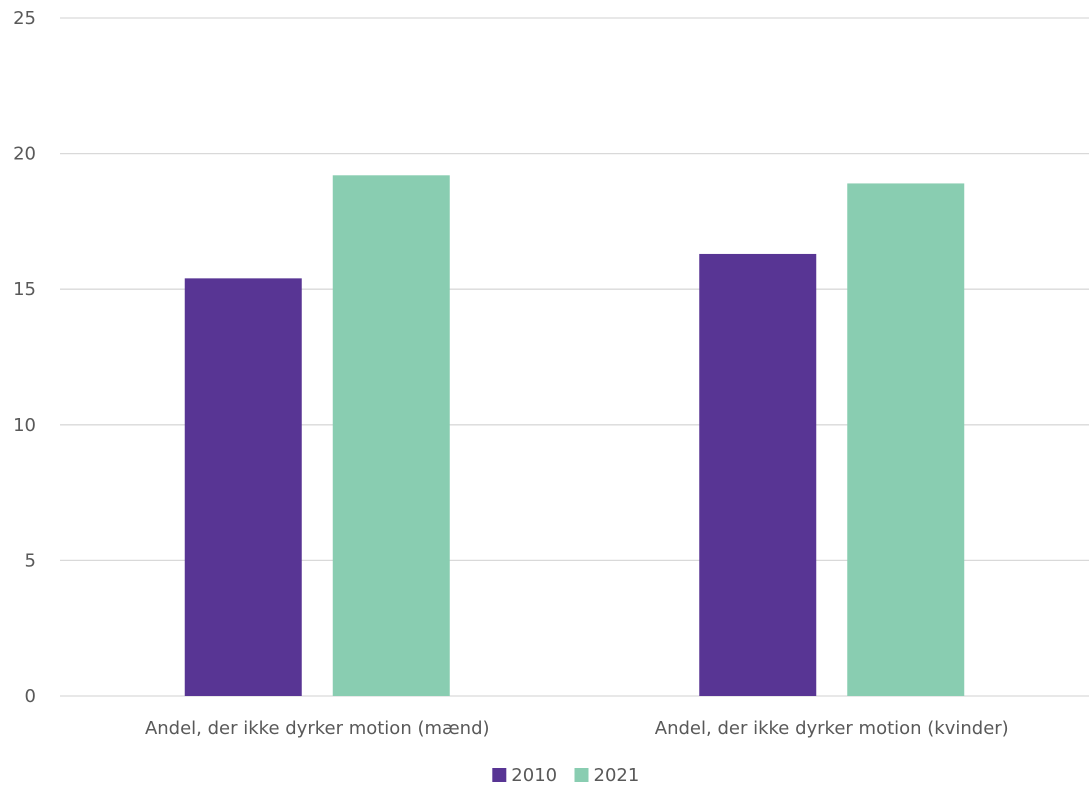 This screenshot has height=798, width=1089. Describe the element at coordinates (24, 357) in the screenshot. I see `y-axis-ticks: 0 5 10 15 20 25` at that location.